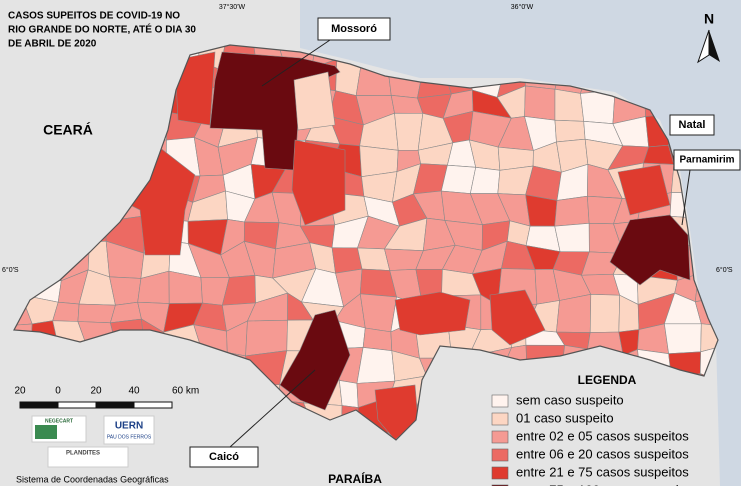 This screenshot has height=486, width=741. Describe the element at coordinates (102, 29) in the screenshot. I see `title-line: RIO GRANDE DO NORTE, ATÉ O DIA 30` at that location.